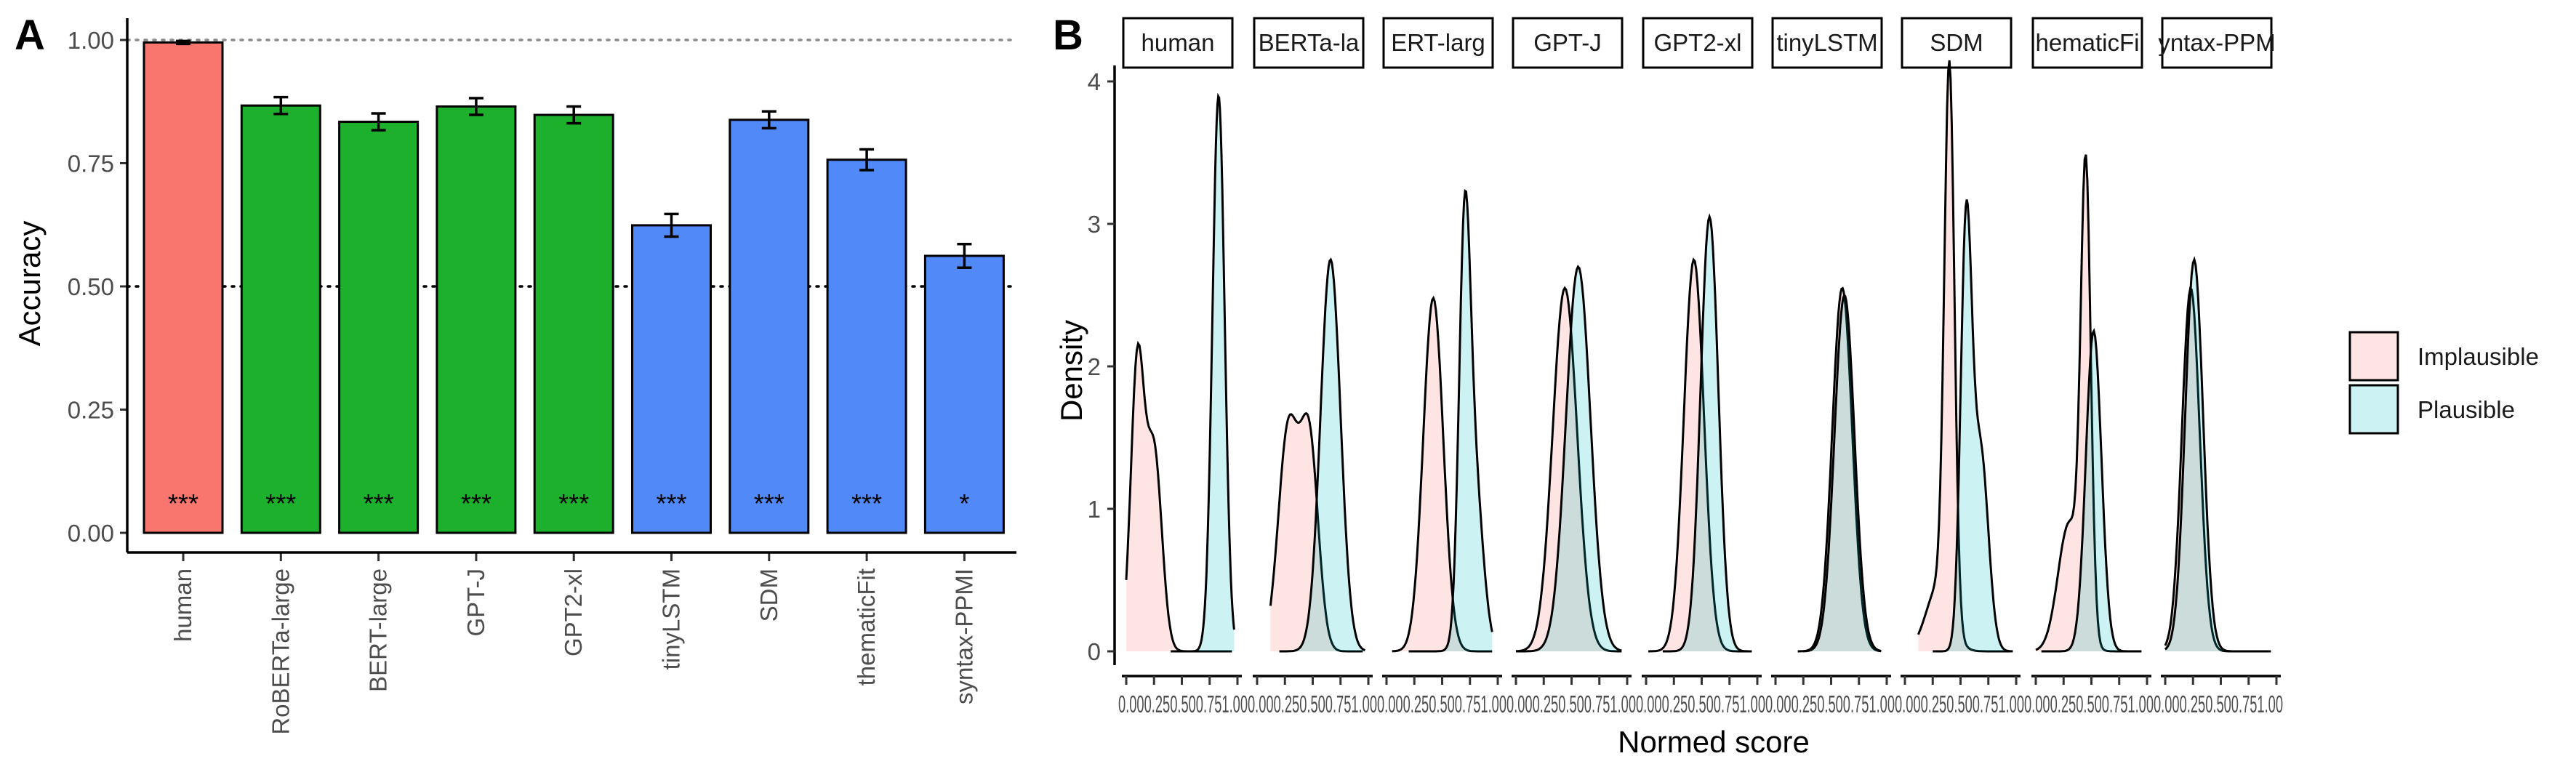 The height and width of the screenshot is (772, 2576). I want to click on x-tick-label: SDM, so click(768, 595).